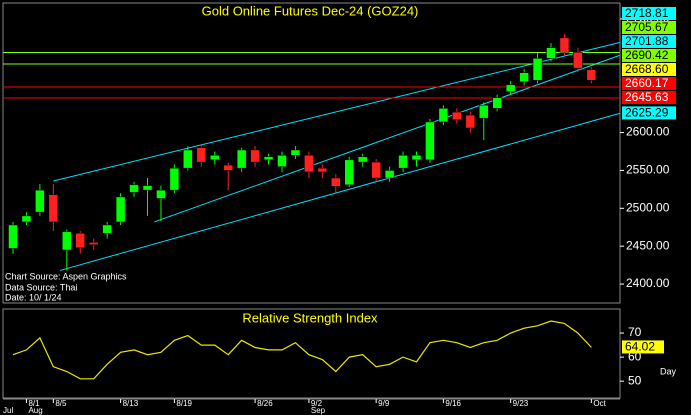 The height and width of the screenshot is (415, 691). Describe the element at coordinates (131, 403) in the screenshot. I see `x-tick-label: 8/13` at that location.